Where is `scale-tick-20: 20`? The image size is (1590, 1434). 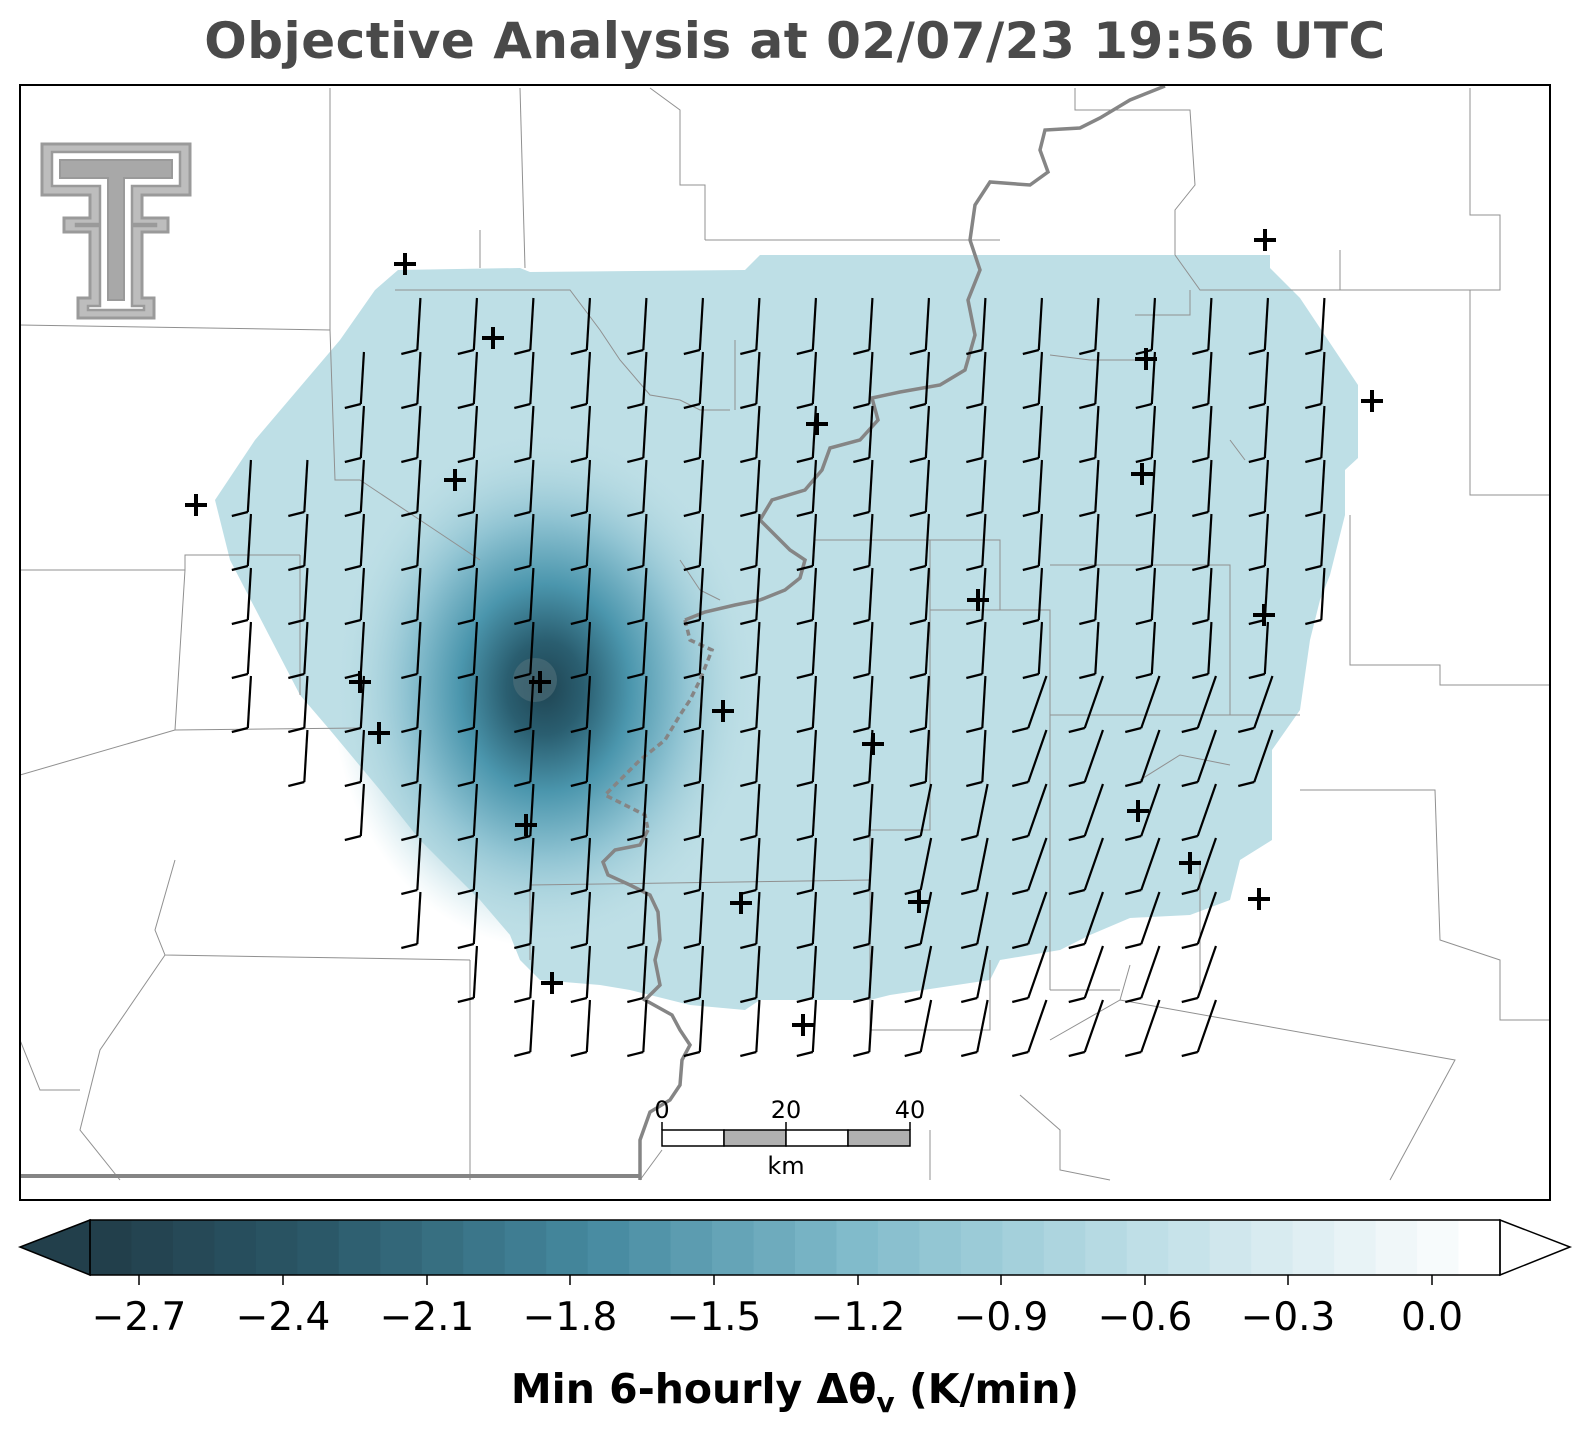 scale-tick-20: 20 is located at coordinates (786, 1110).